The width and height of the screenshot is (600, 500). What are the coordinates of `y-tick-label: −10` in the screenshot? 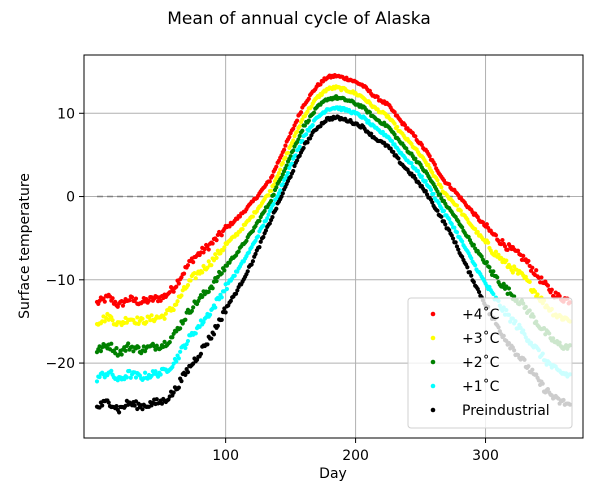 It's located at (60, 281).